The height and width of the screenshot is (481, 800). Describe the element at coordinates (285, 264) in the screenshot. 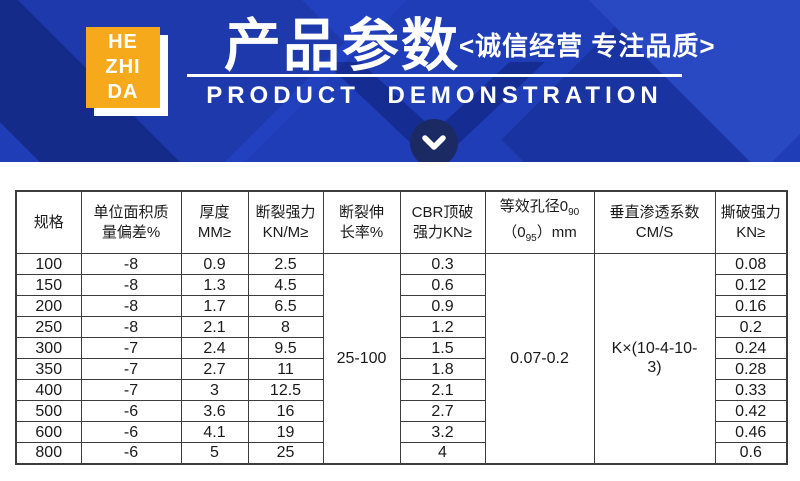

I see `cell-break-strength: 2.5` at that location.